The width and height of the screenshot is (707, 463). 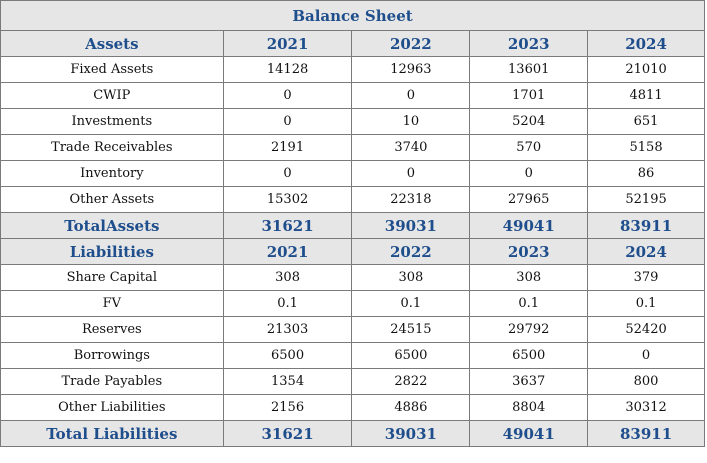 What do you see at coordinates (411, 69) in the screenshot?
I see `year-value-cell: 12963` at bounding box center [411, 69].